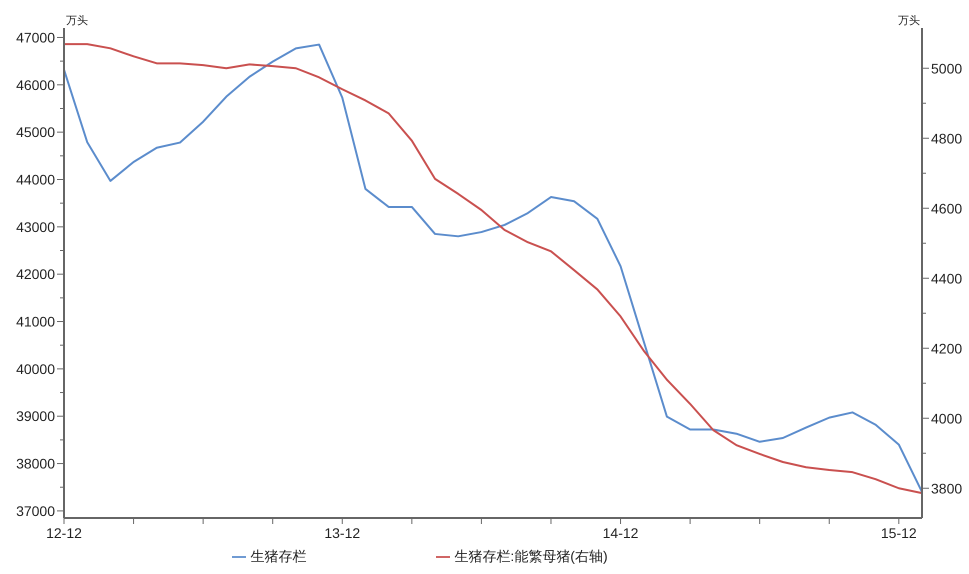 This screenshot has width=969, height=574. Describe the element at coordinates (36, 464) in the screenshot. I see `y-tick-label: 38000` at that location.